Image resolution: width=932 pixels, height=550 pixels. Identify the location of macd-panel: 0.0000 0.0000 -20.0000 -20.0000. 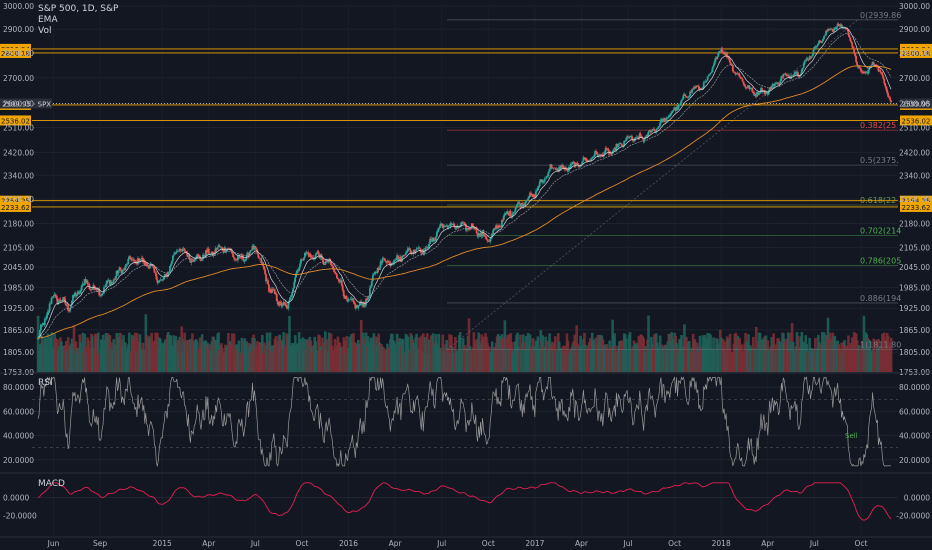
(466, 501).